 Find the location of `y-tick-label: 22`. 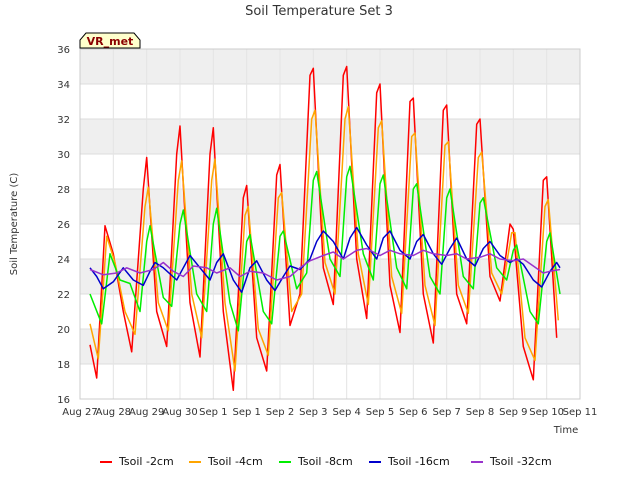

y-tick-label: 22 is located at coordinates (63, 295).